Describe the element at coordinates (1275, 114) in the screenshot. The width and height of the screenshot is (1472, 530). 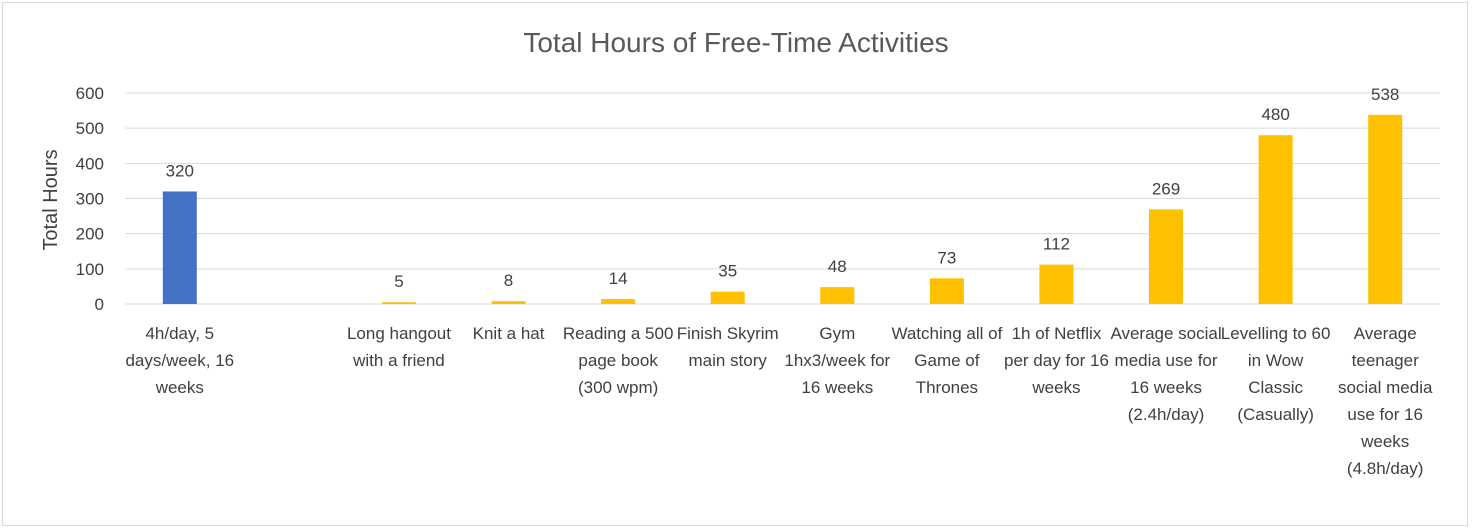
I see `data-label: 480` at that location.